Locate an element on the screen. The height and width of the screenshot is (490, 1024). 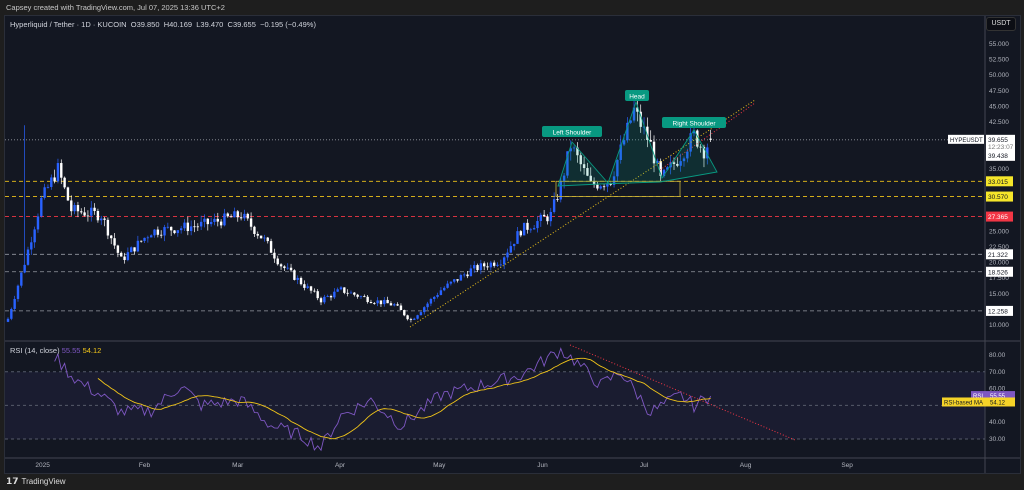
countdown: 12:23:07 is located at coordinates (1001, 147).